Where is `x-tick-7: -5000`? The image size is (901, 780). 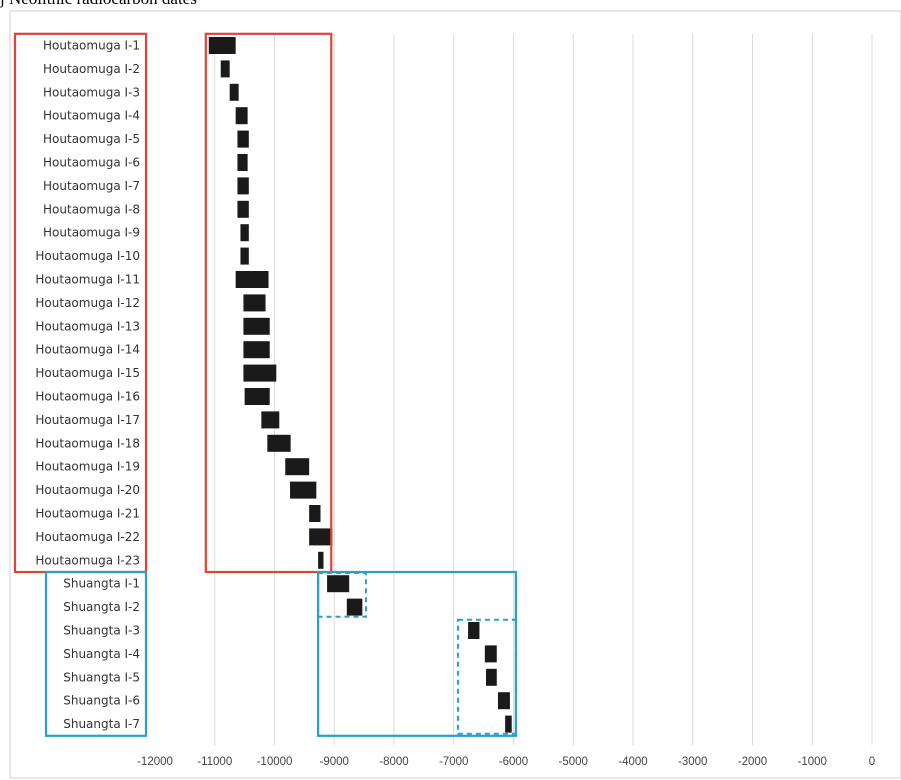 x-tick-7: -5000 is located at coordinates (573, 762).